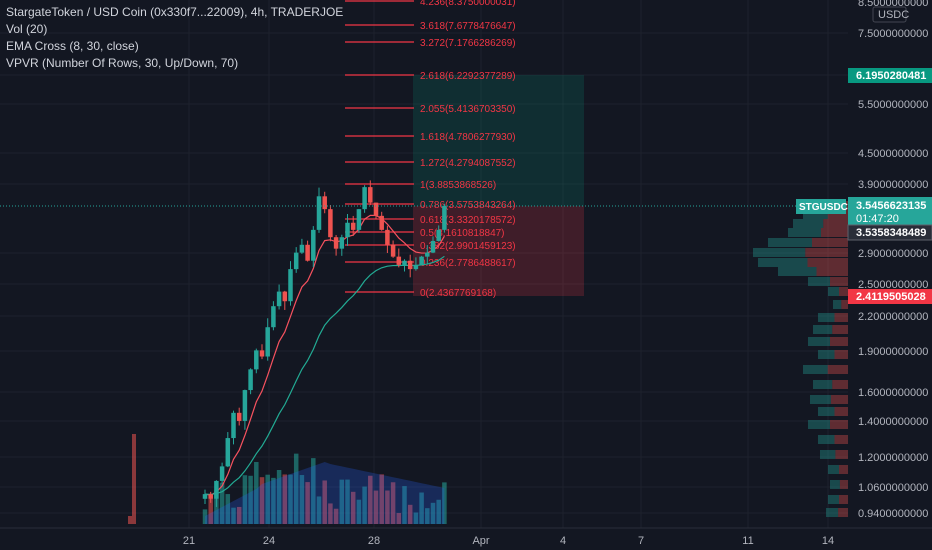  Describe the element at coordinates (893, 352) in the screenshot. I see `price-tick: 1.9000000000` at that location.